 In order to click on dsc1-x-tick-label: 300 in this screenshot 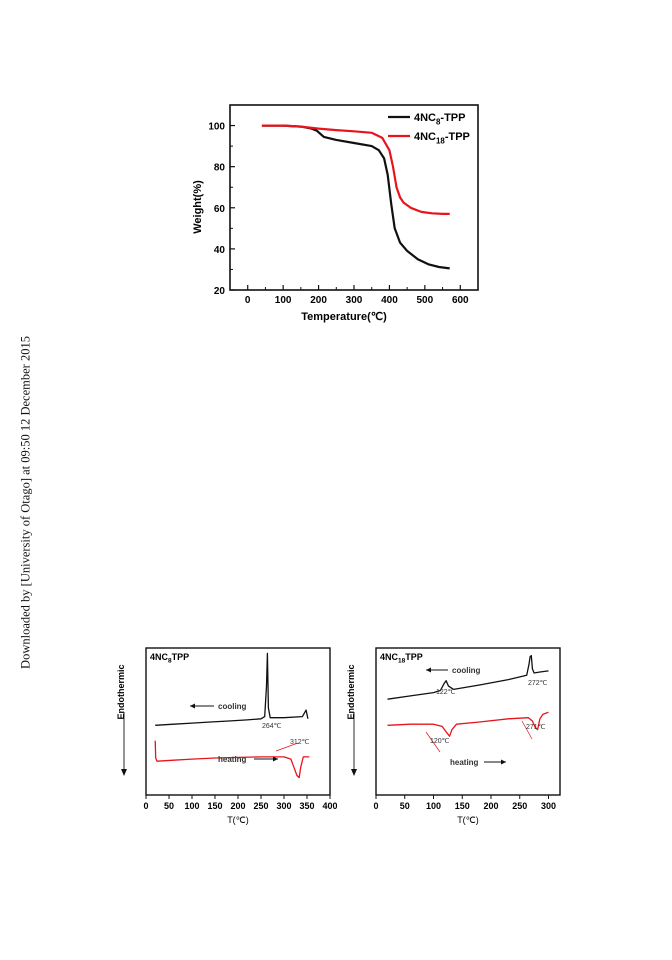, I will do `click(283, 806)`.